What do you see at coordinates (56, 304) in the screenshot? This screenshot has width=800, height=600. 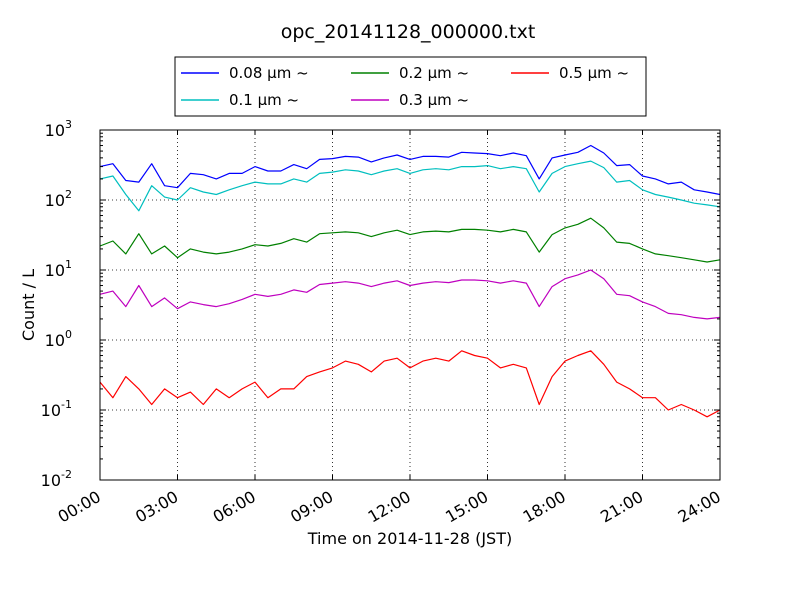 I see `y-tick-labels: 10⁻² 10⁻¹ 10⁰ 10¹ 10² 10³` at bounding box center [56, 304].